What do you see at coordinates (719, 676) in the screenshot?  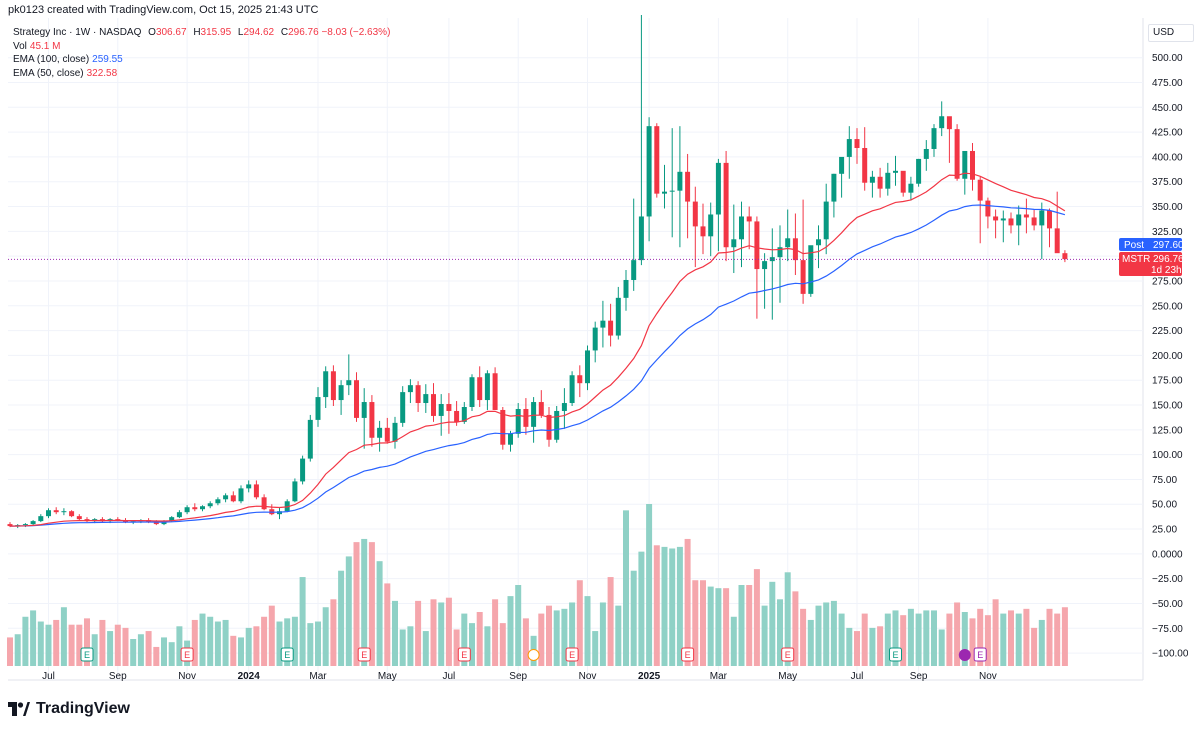 I see `x-tick-label: Mar` at bounding box center [719, 676].